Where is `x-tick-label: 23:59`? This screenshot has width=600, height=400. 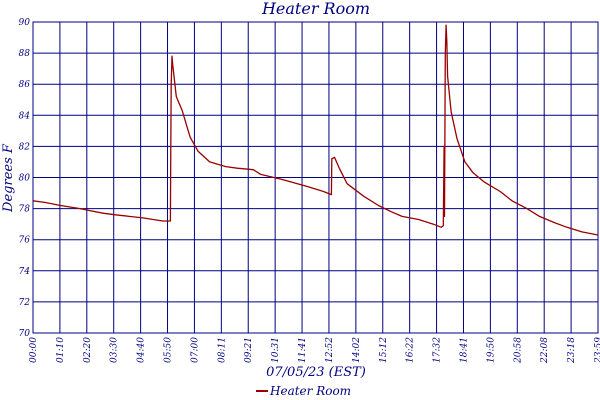 x-tick-label: 23:59 is located at coordinates (597, 350).